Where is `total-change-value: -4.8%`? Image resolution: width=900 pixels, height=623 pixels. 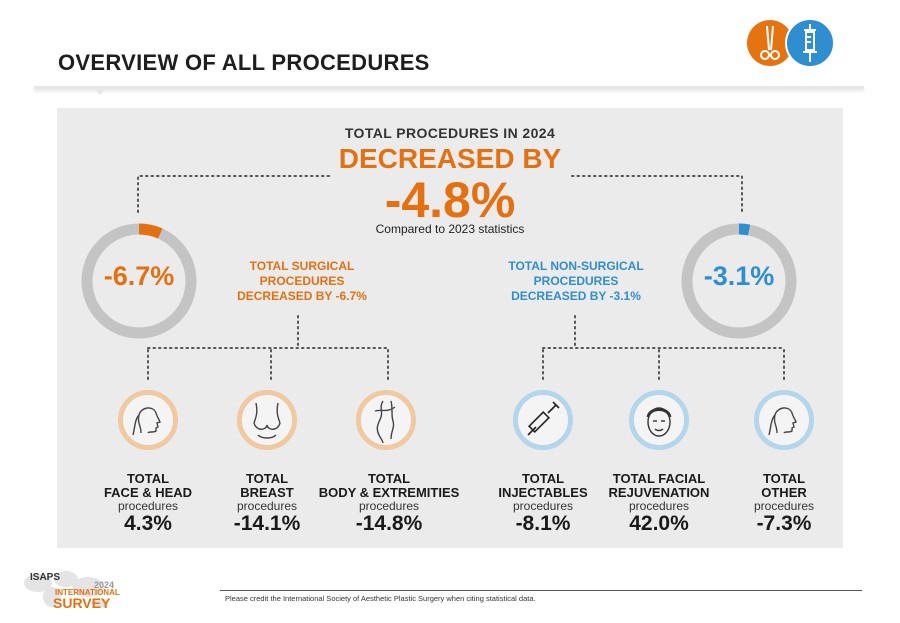 total-change-value: -4.8% is located at coordinates (450, 200).